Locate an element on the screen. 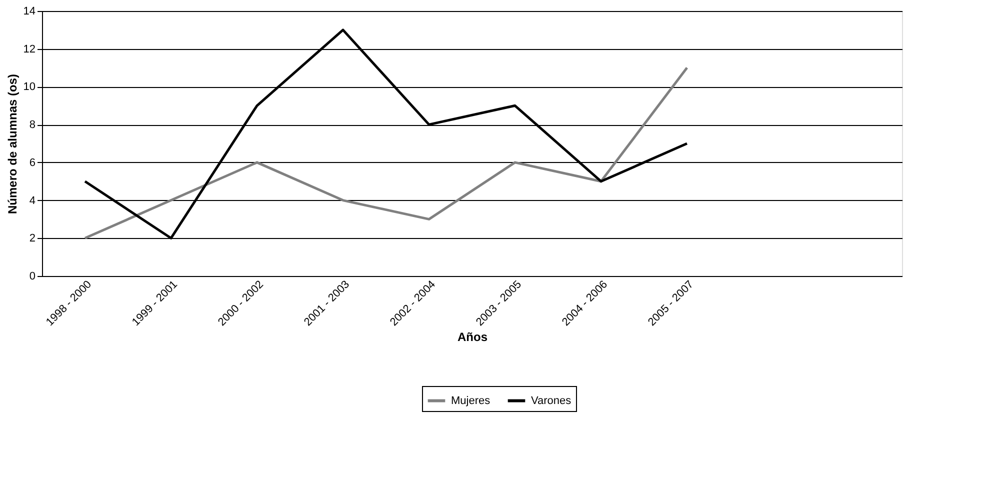 The height and width of the screenshot is (480, 990). legend-label: Varones is located at coordinates (551, 400).